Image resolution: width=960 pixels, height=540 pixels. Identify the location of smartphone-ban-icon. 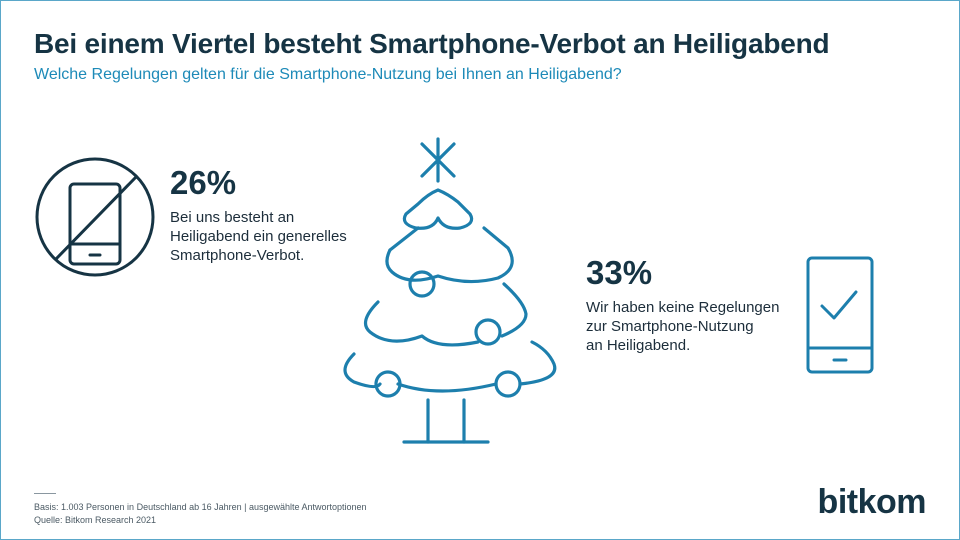
(95, 217).